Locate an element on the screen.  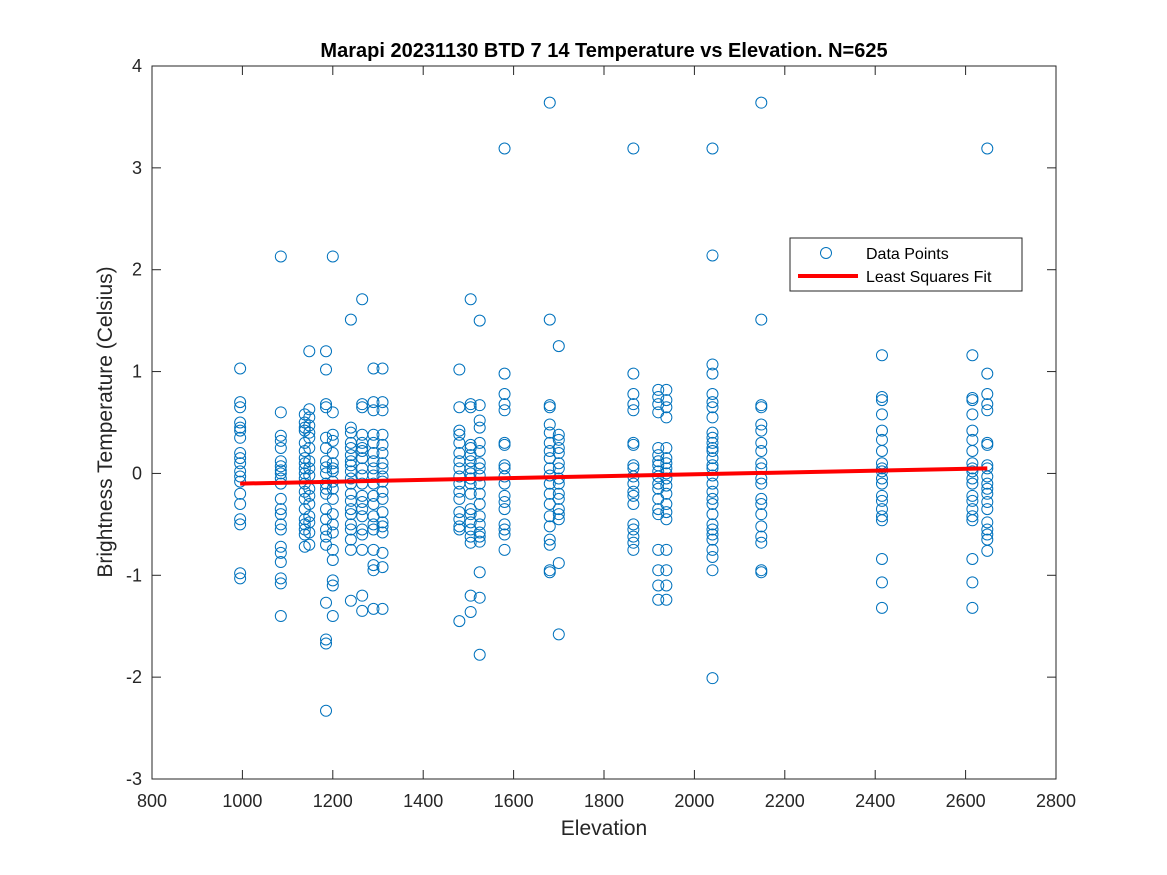
y-tick-label: -3 is located at coordinates (134, 779).